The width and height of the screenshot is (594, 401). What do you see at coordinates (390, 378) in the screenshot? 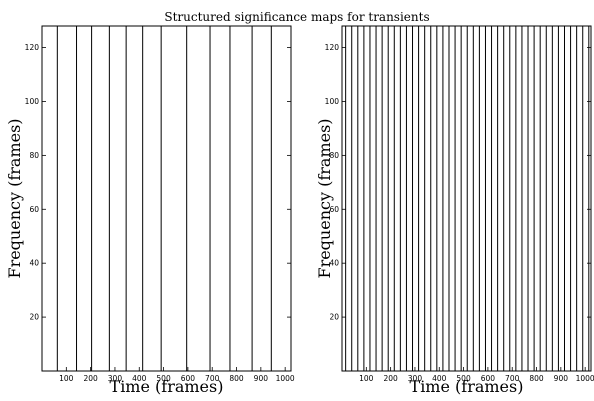
I see `right-x-tick-label: 200` at bounding box center [390, 378].